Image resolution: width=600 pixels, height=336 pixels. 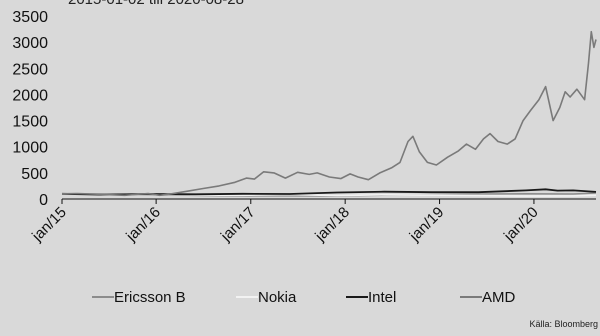 What do you see at coordinates (30, 95) in the screenshot?
I see `y-tick-label: 2000` at bounding box center [30, 95].